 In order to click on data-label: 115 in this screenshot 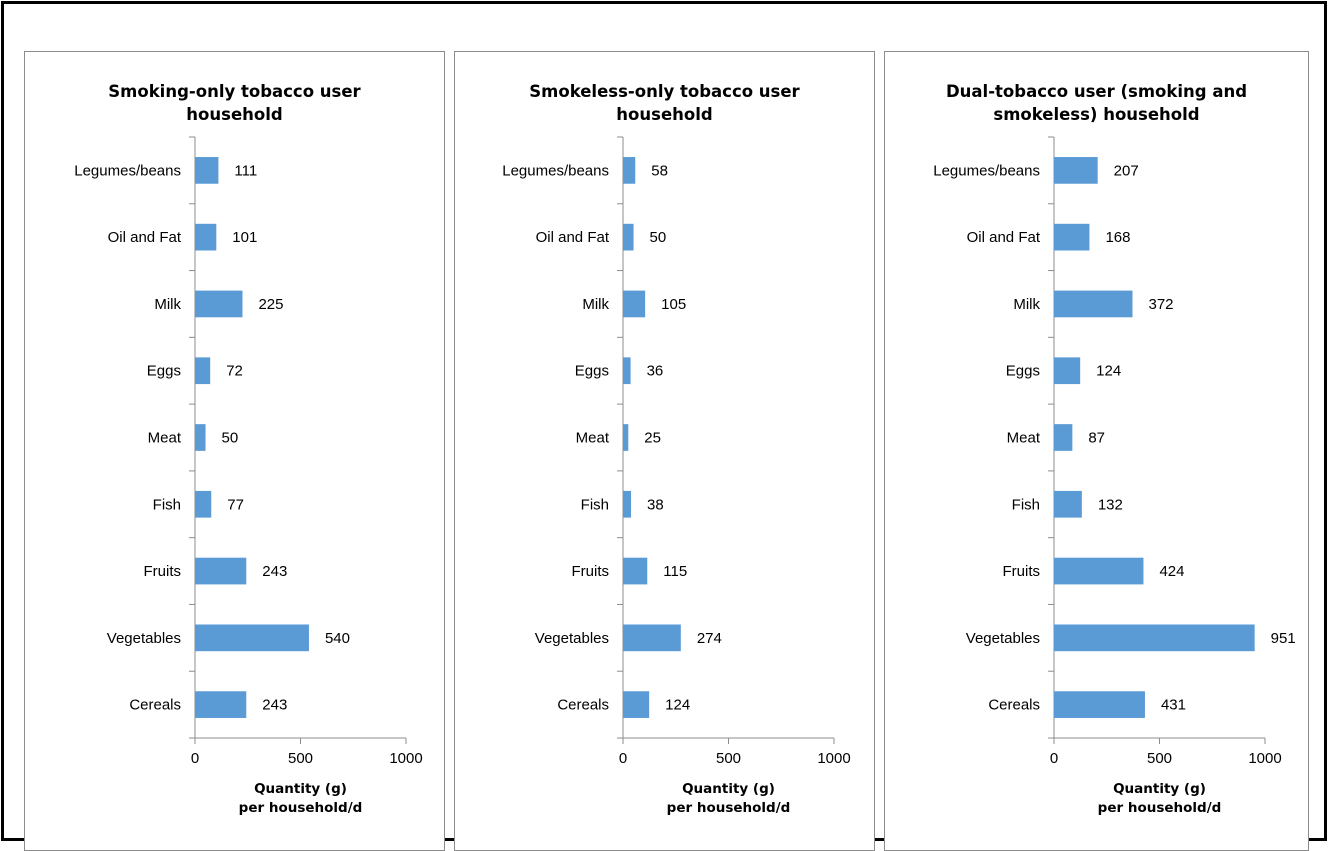, I will do `click(675, 571)`.